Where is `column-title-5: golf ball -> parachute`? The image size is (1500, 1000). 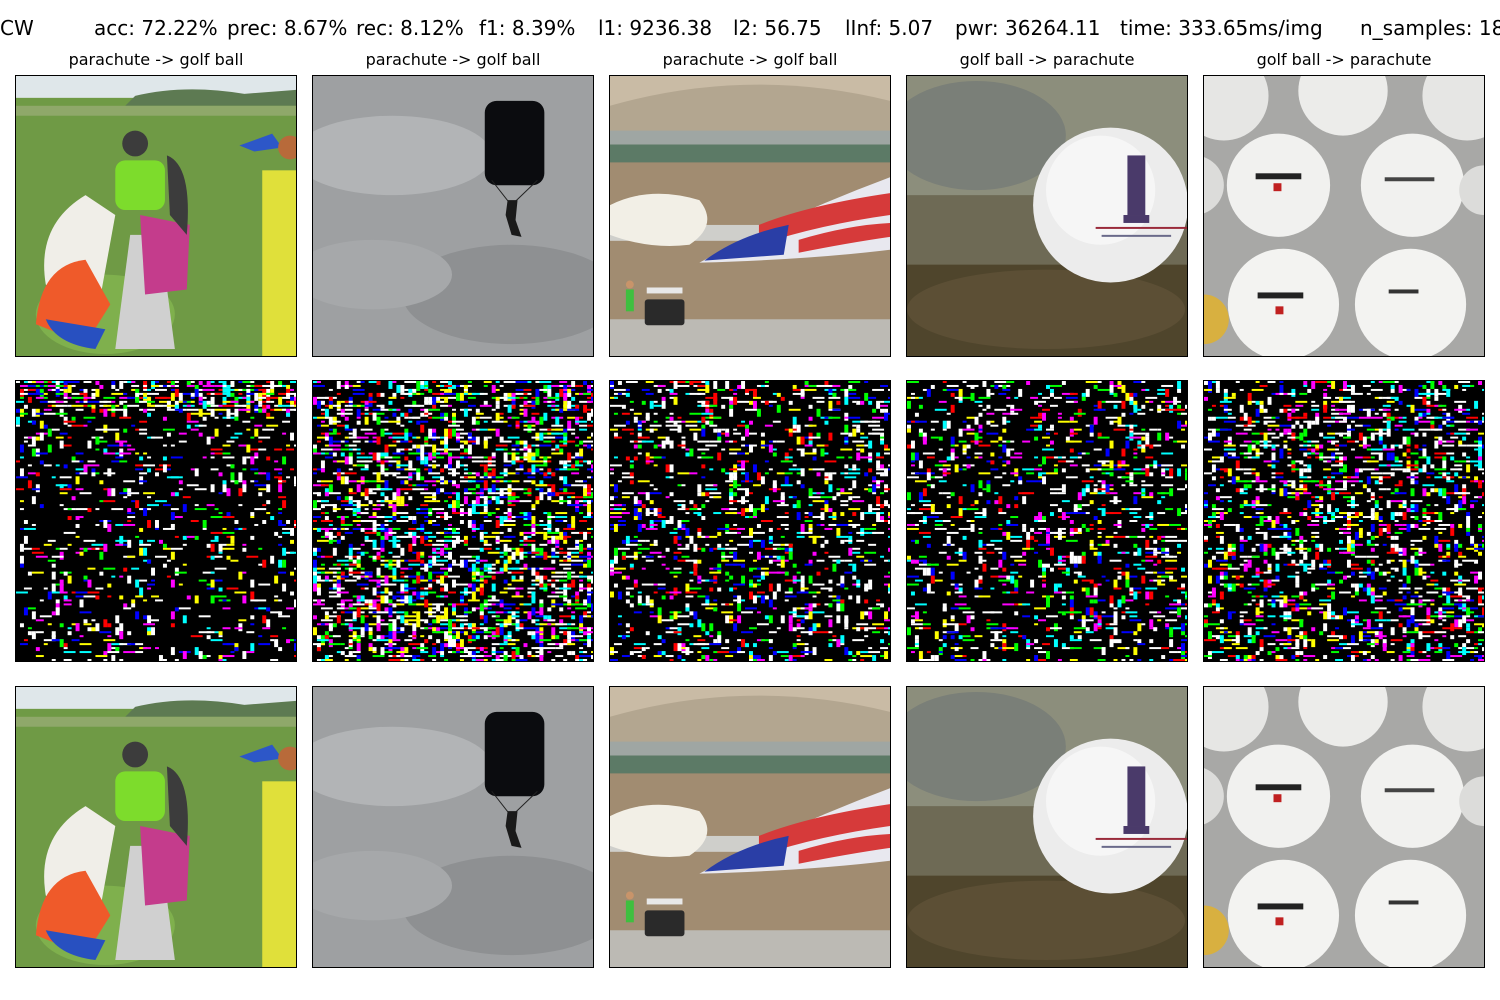 column-title-5: golf ball -> parachute is located at coordinates (1344, 59).